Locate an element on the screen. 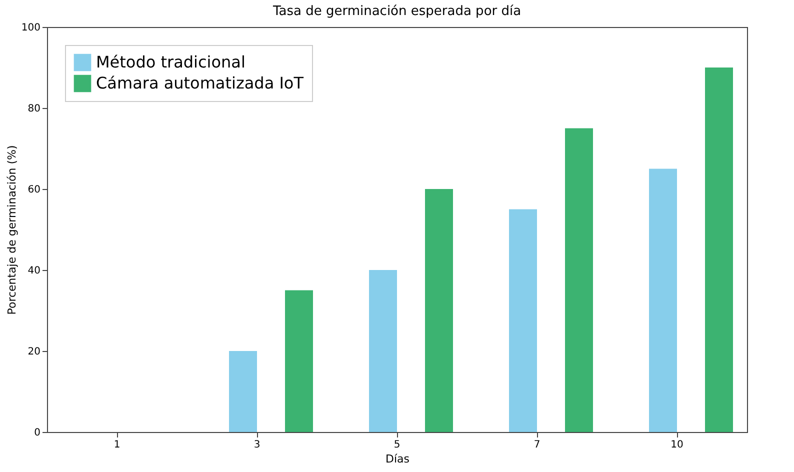  legend-label: Cámara automatizada IoT is located at coordinates (200, 83).